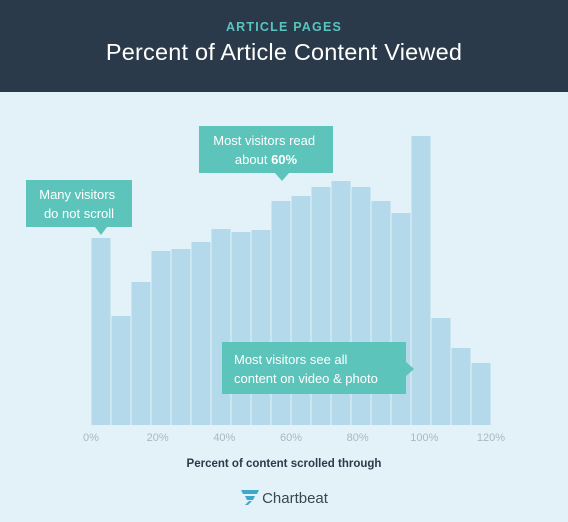 This screenshot has height=522, width=568. I want to click on chart-subtitle: ARTICLE PAGES, so click(284, 27).